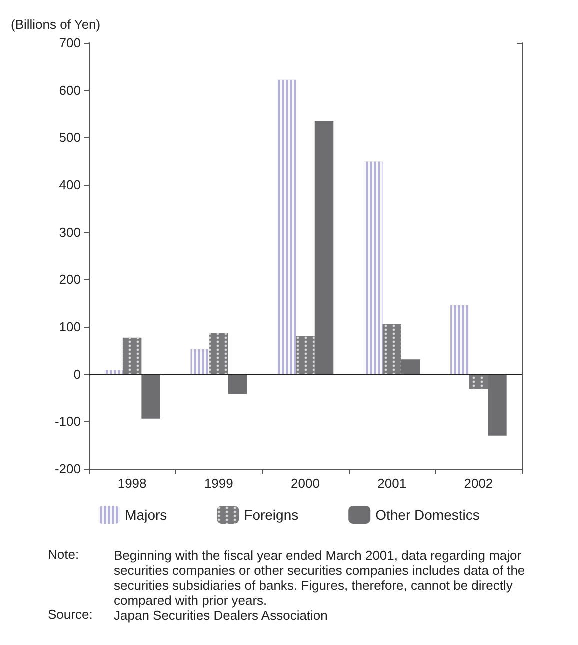  Describe the element at coordinates (56, 24) in the screenshot. I see `y-axis-title: (Billions of Yen)` at that location.